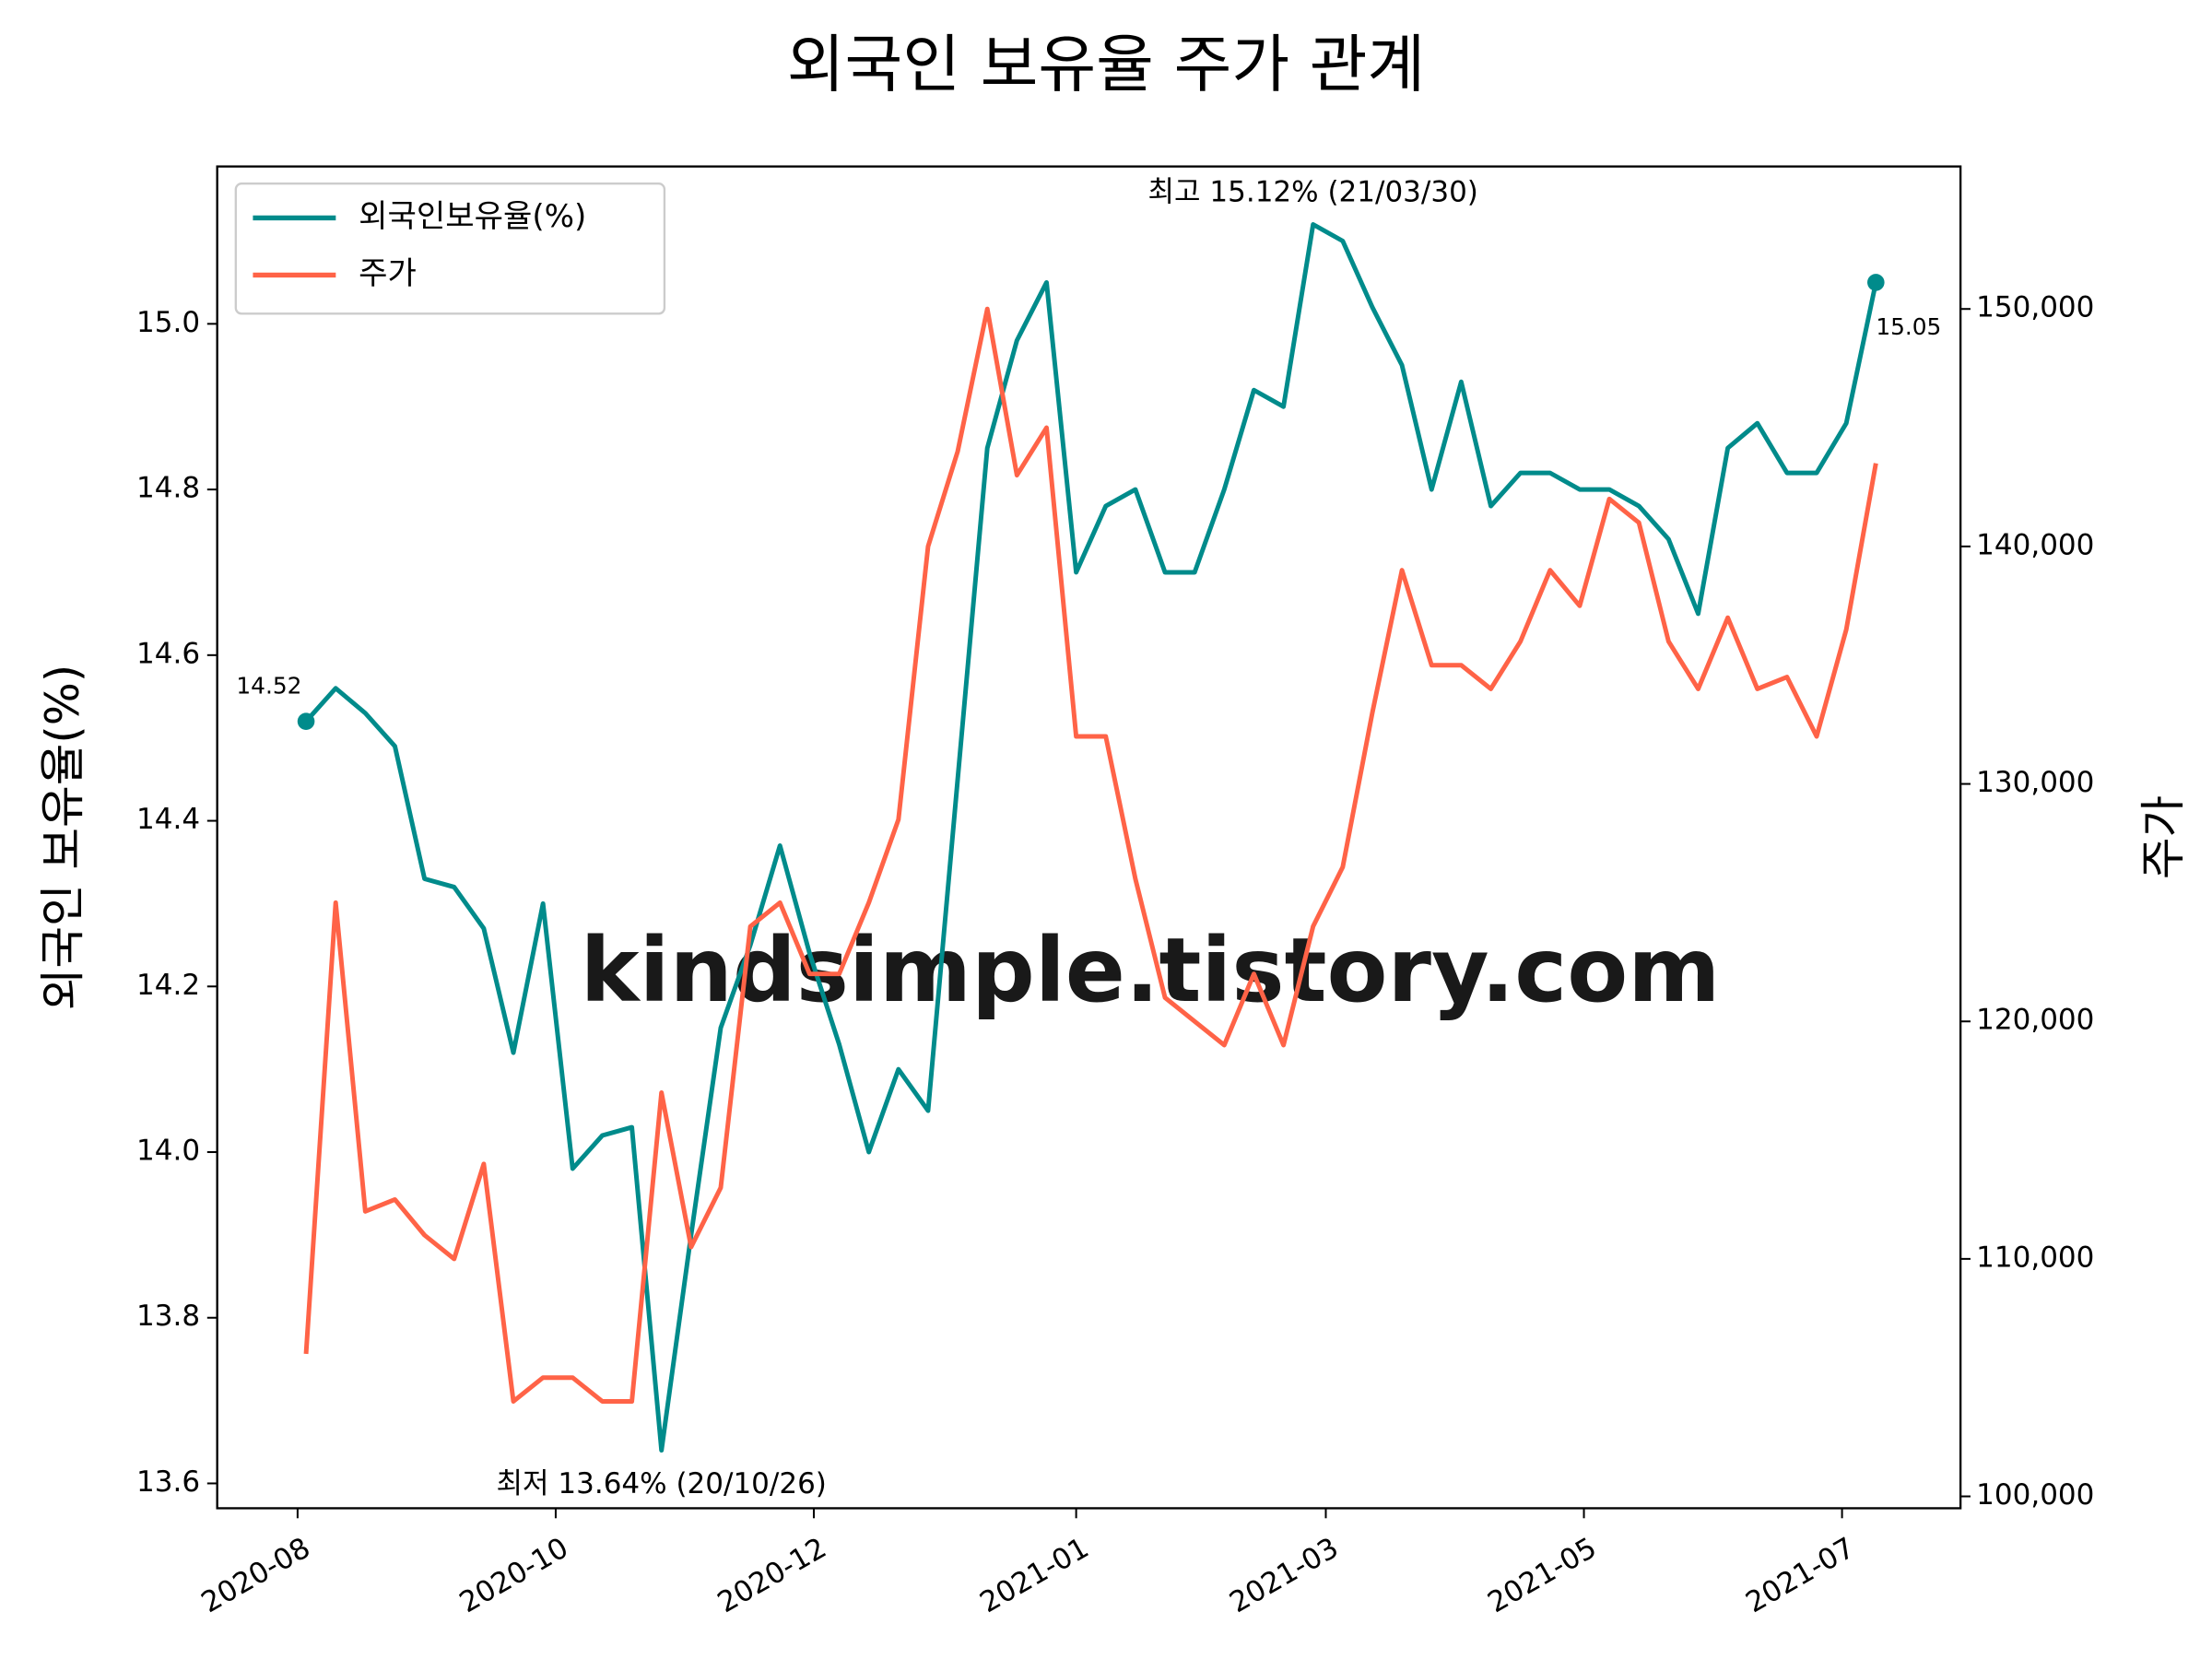 The width and height of the screenshot is (2212, 1659). What do you see at coordinates (1106, 65) in the screenshot?
I see `chart-title: 외국인 보유율 주가 관계` at bounding box center [1106, 65].